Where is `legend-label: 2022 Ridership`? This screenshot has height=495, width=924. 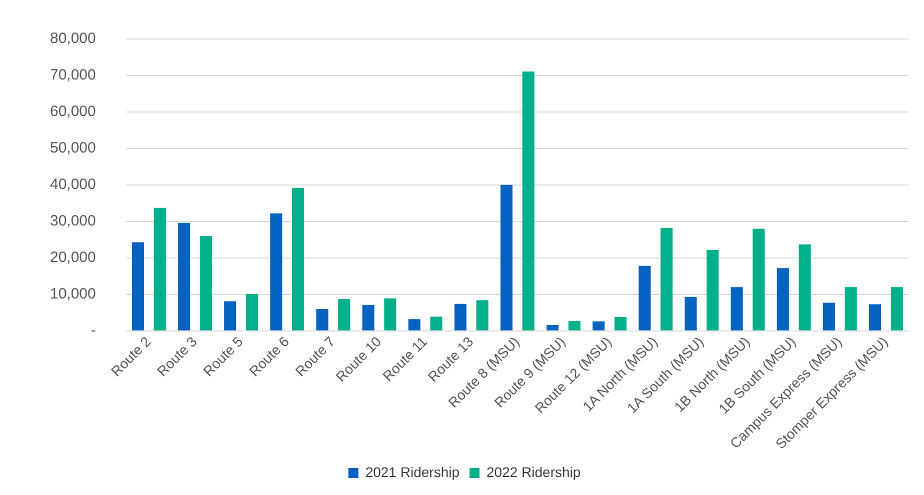 legend-label: 2022 Ridership is located at coordinates (533, 472).